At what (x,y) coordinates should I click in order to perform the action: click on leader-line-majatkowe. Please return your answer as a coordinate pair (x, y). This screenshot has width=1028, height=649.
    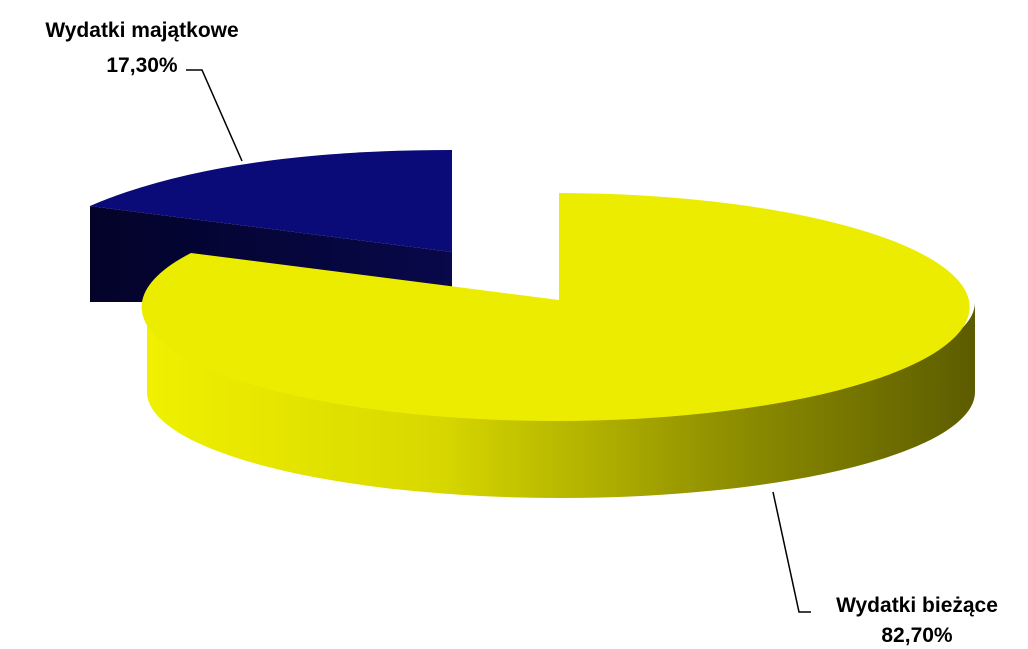
    Looking at the image, I should click on (214, 115).